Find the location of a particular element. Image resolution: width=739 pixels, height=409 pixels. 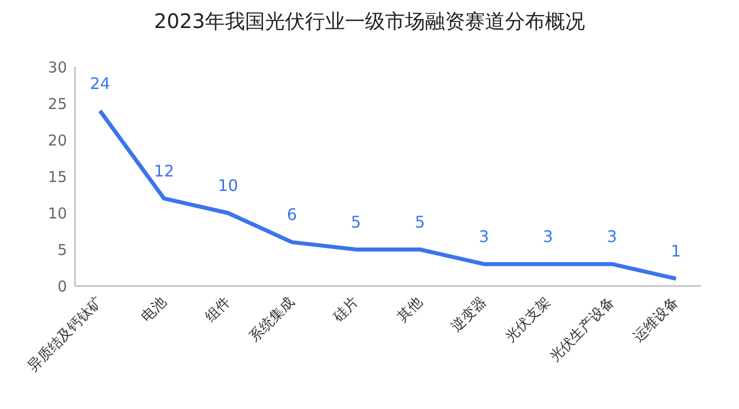

x-tick-label: 逆变器 is located at coordinates (469, 315).